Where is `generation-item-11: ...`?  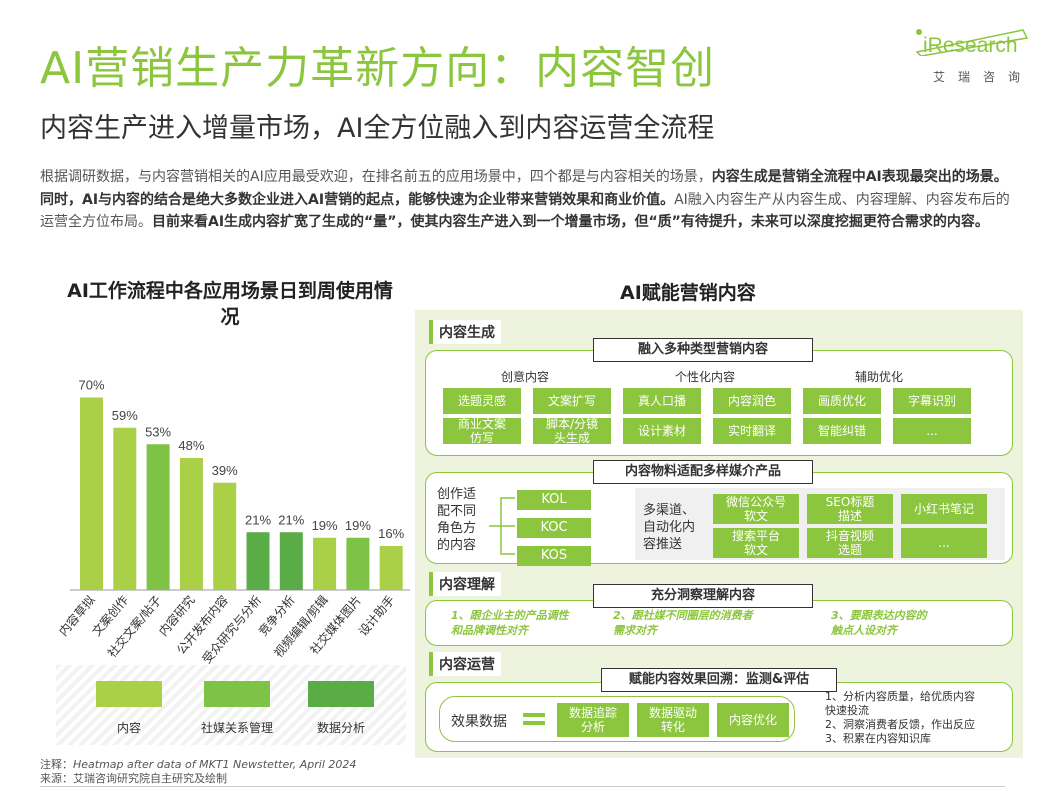 generation-item-11: ... is located at coordinates (932, 431).